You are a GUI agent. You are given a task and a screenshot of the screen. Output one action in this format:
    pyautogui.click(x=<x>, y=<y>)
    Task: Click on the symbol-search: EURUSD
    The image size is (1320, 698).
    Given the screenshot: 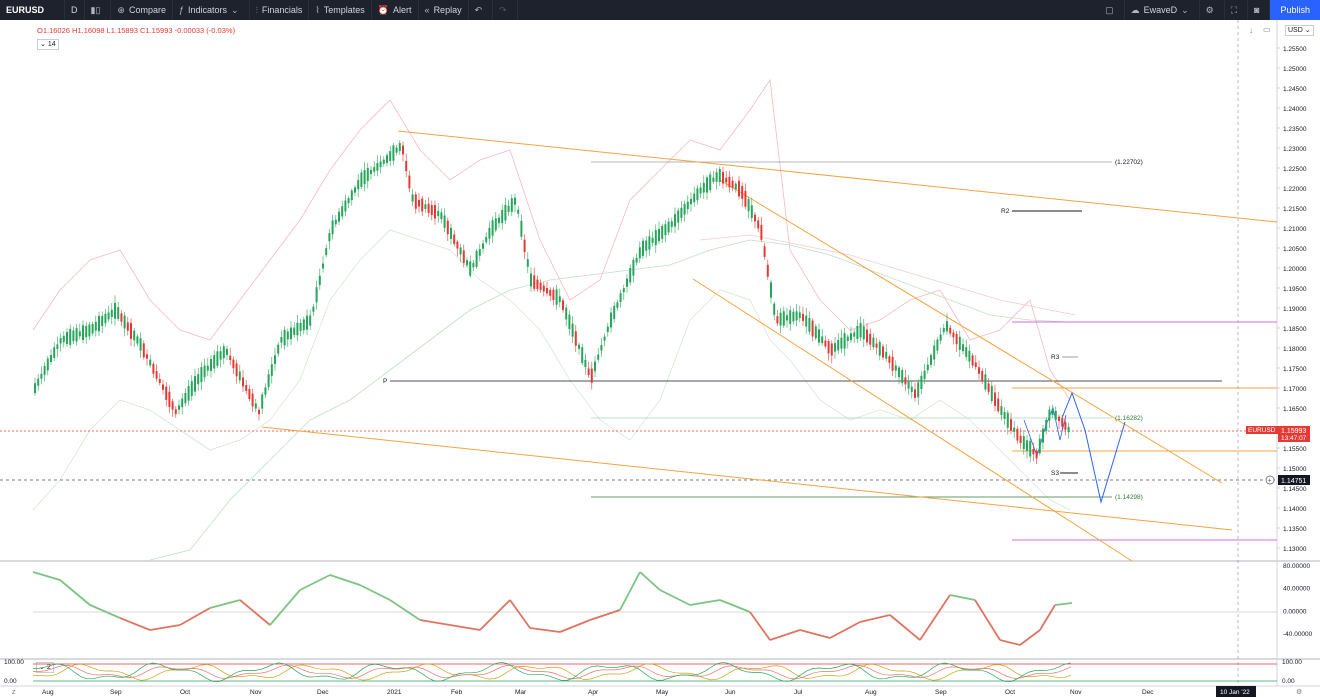 What is the action you would take?
    pyautogui.click(x=33, y=10)
    